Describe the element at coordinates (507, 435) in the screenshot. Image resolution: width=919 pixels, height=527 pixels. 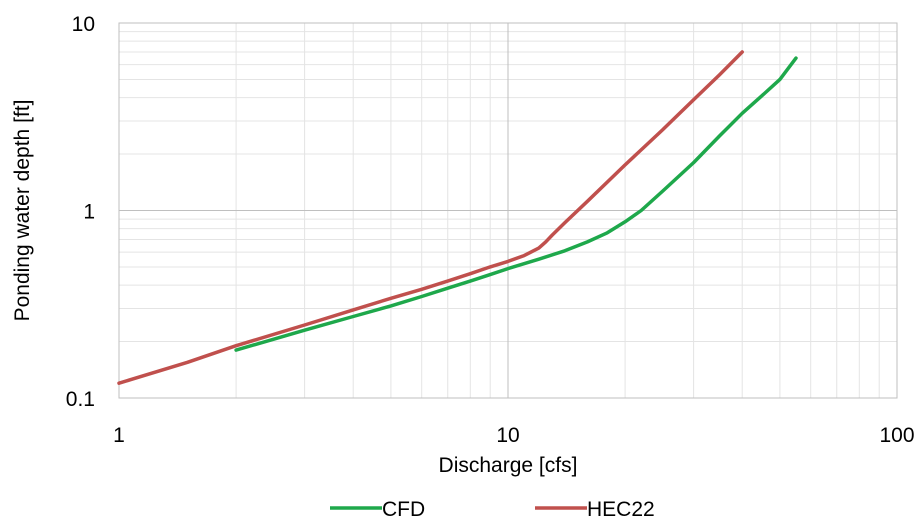
I see `x-tick-label: 10` at that location.